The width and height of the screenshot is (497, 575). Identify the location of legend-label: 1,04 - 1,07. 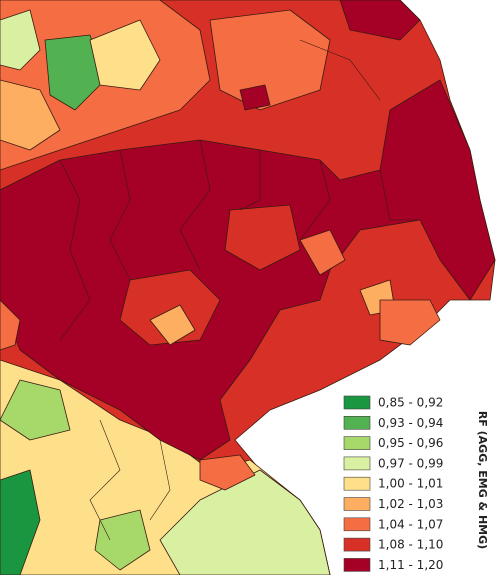
(410, 524).